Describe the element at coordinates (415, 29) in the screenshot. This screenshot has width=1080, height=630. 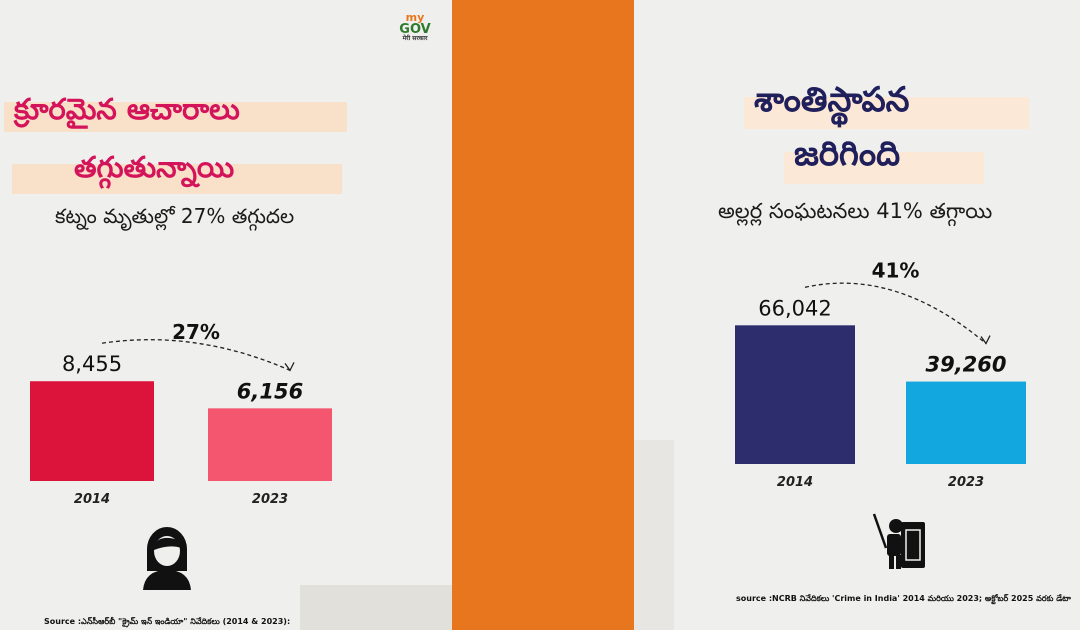
I see `logo-line2: GOV` at that location.